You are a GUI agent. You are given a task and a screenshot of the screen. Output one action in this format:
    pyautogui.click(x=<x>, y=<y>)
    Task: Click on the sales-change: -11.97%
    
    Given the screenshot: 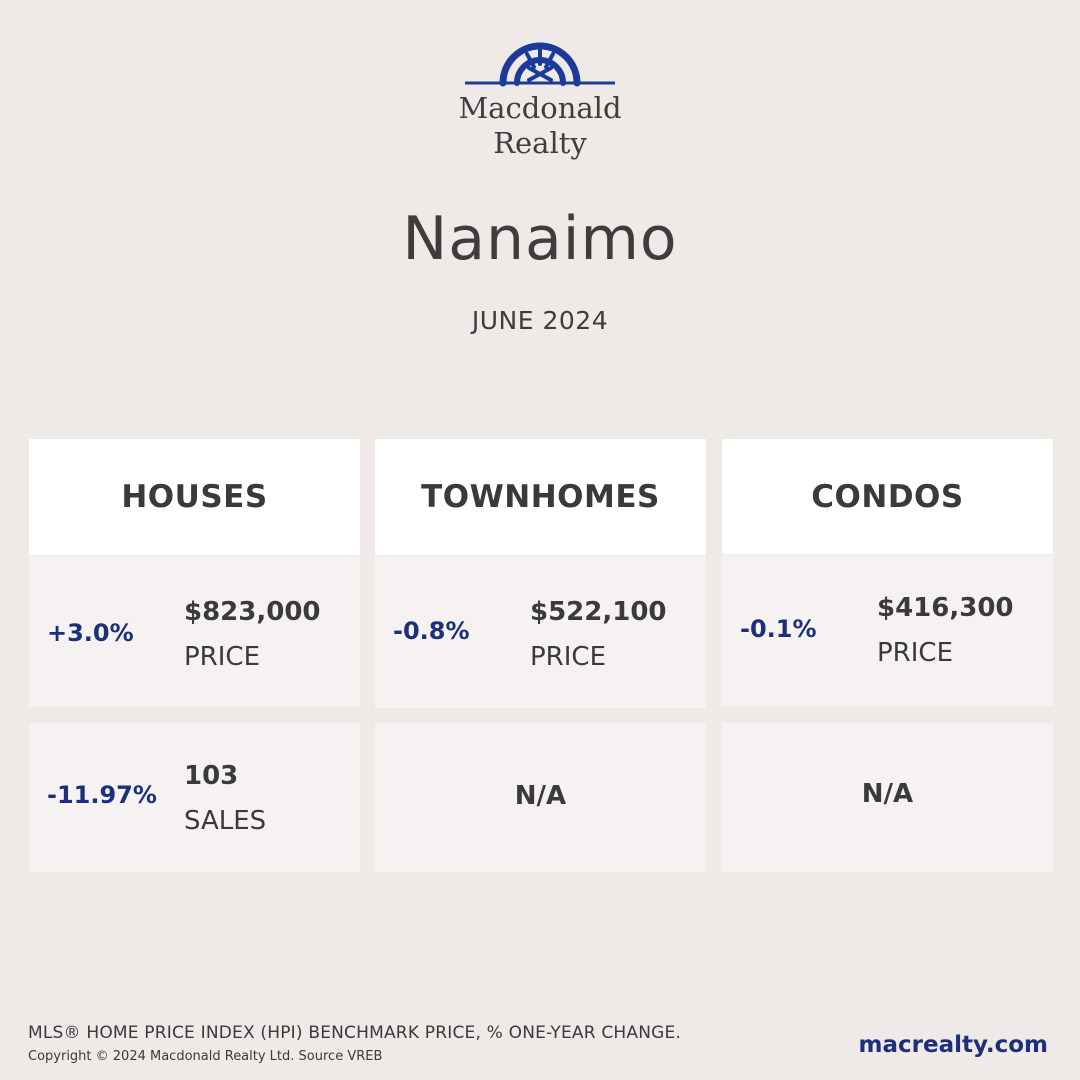 What is the action you would take?
    pyautogui.click(x=102, y=795)
    